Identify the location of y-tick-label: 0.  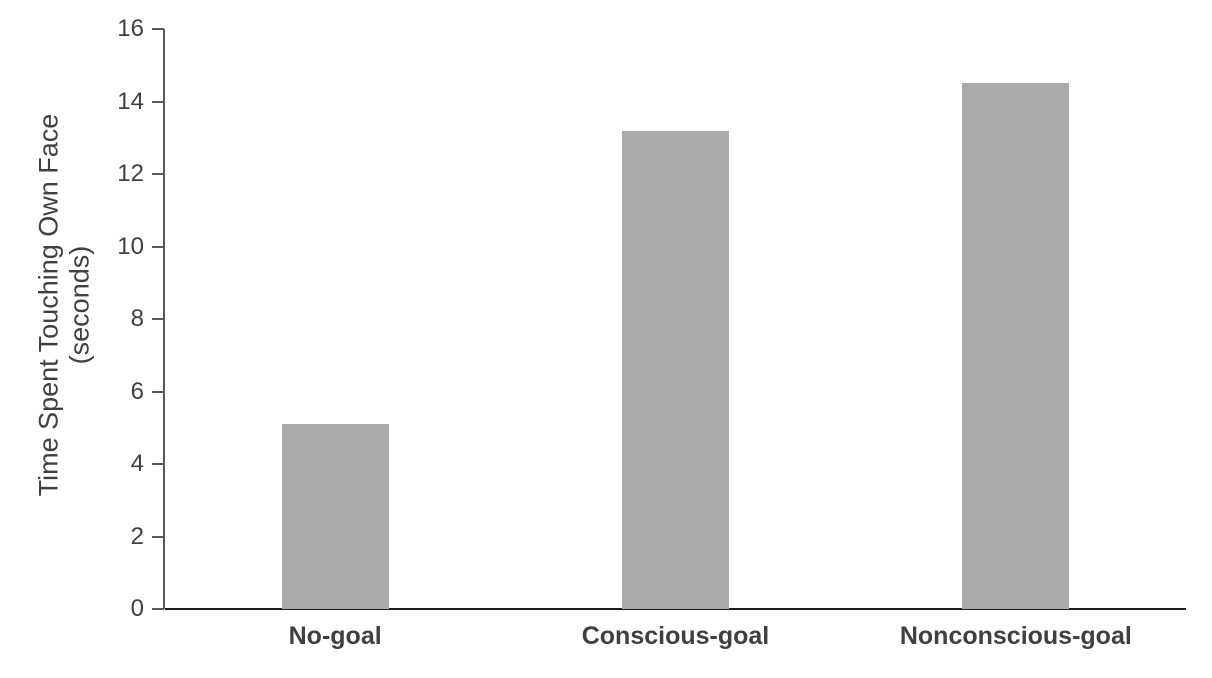
(137, 608).